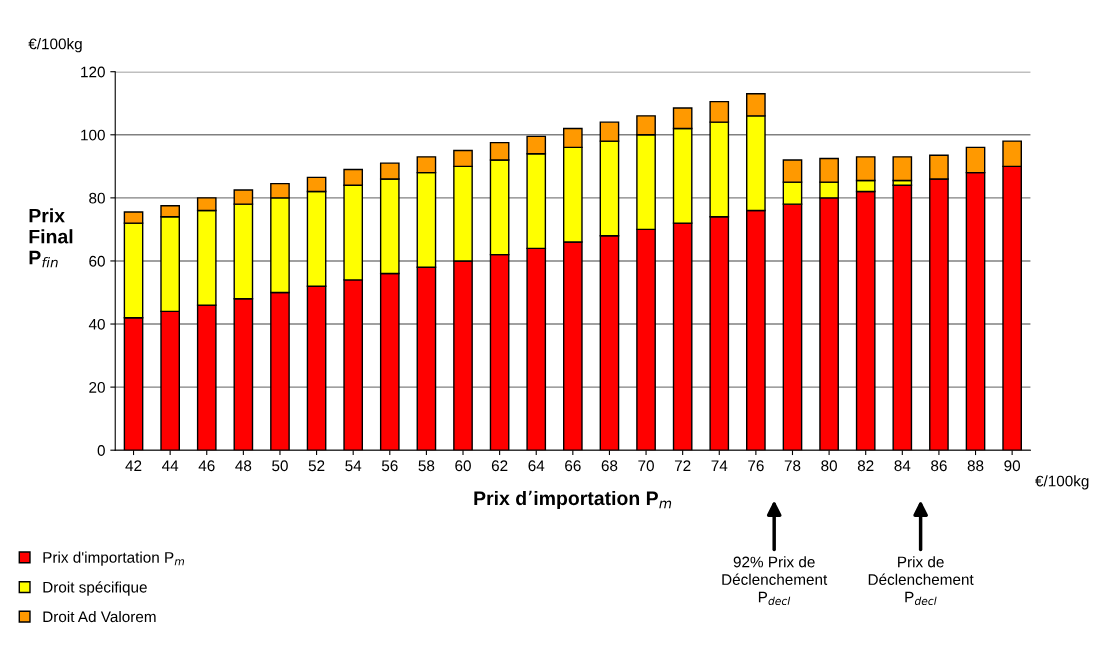 The width and height of the screenshot is (1108, 664). I want to click on x-tick-label: 66, so click(573, 466).